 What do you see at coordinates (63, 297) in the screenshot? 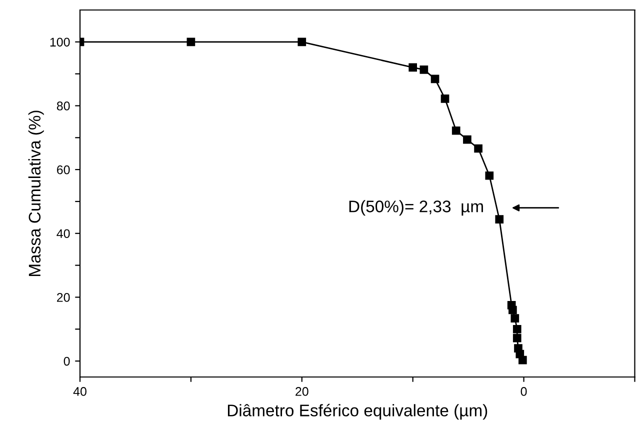
I see `y-tick-label: 20` at bounding box center [63, 297].